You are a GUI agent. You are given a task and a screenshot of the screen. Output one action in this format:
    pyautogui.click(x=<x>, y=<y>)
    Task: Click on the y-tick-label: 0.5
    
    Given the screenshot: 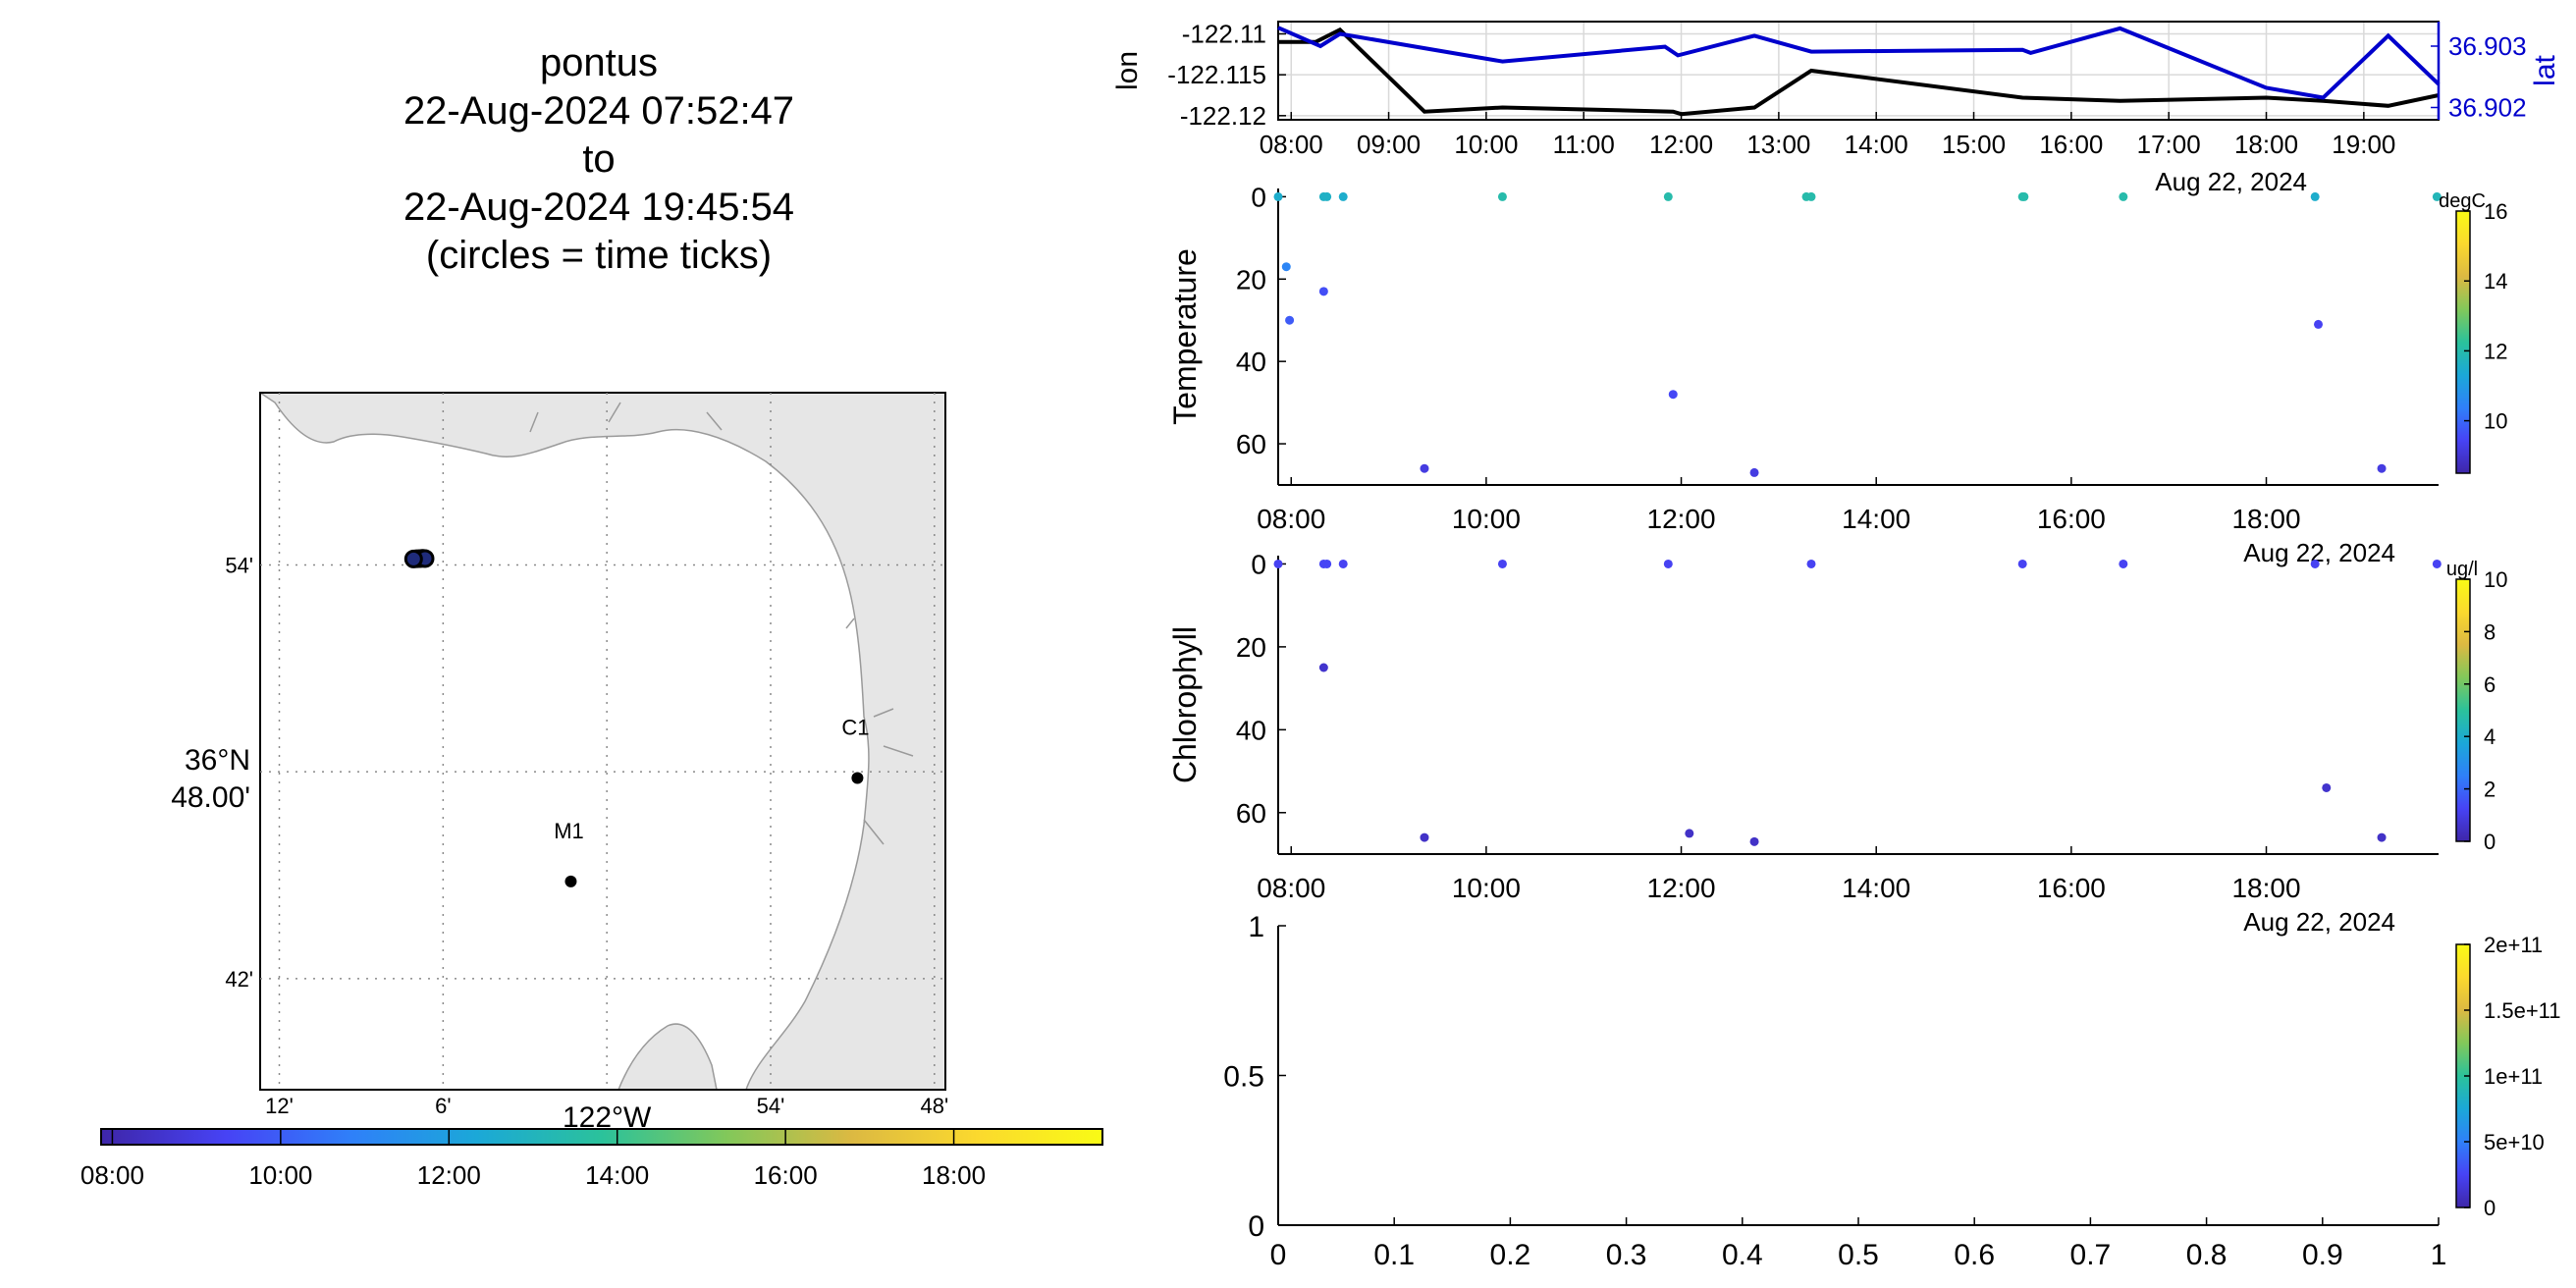 What is the action you would take?
    pyautogui.click(x=1243, y=1077)
    